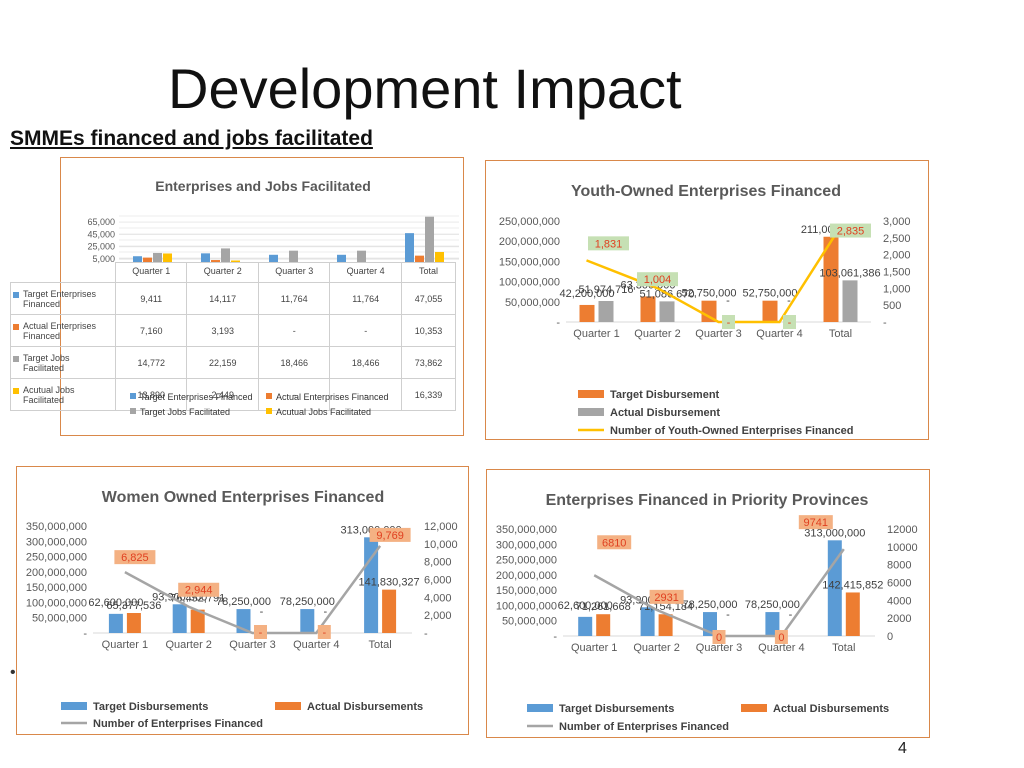  Describe the element at coordinates (151, 362) in the screenshot. I see `table-cell: 14,772` at that location.